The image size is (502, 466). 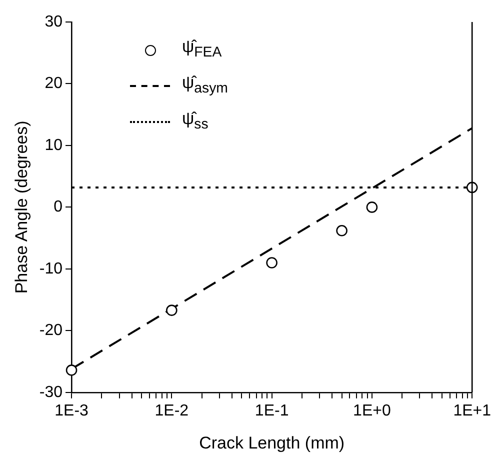 What do you see at coordinates (53, 83) in the screenshot?
I see `y-tick-label: 20` at bounding box center [53, 83].